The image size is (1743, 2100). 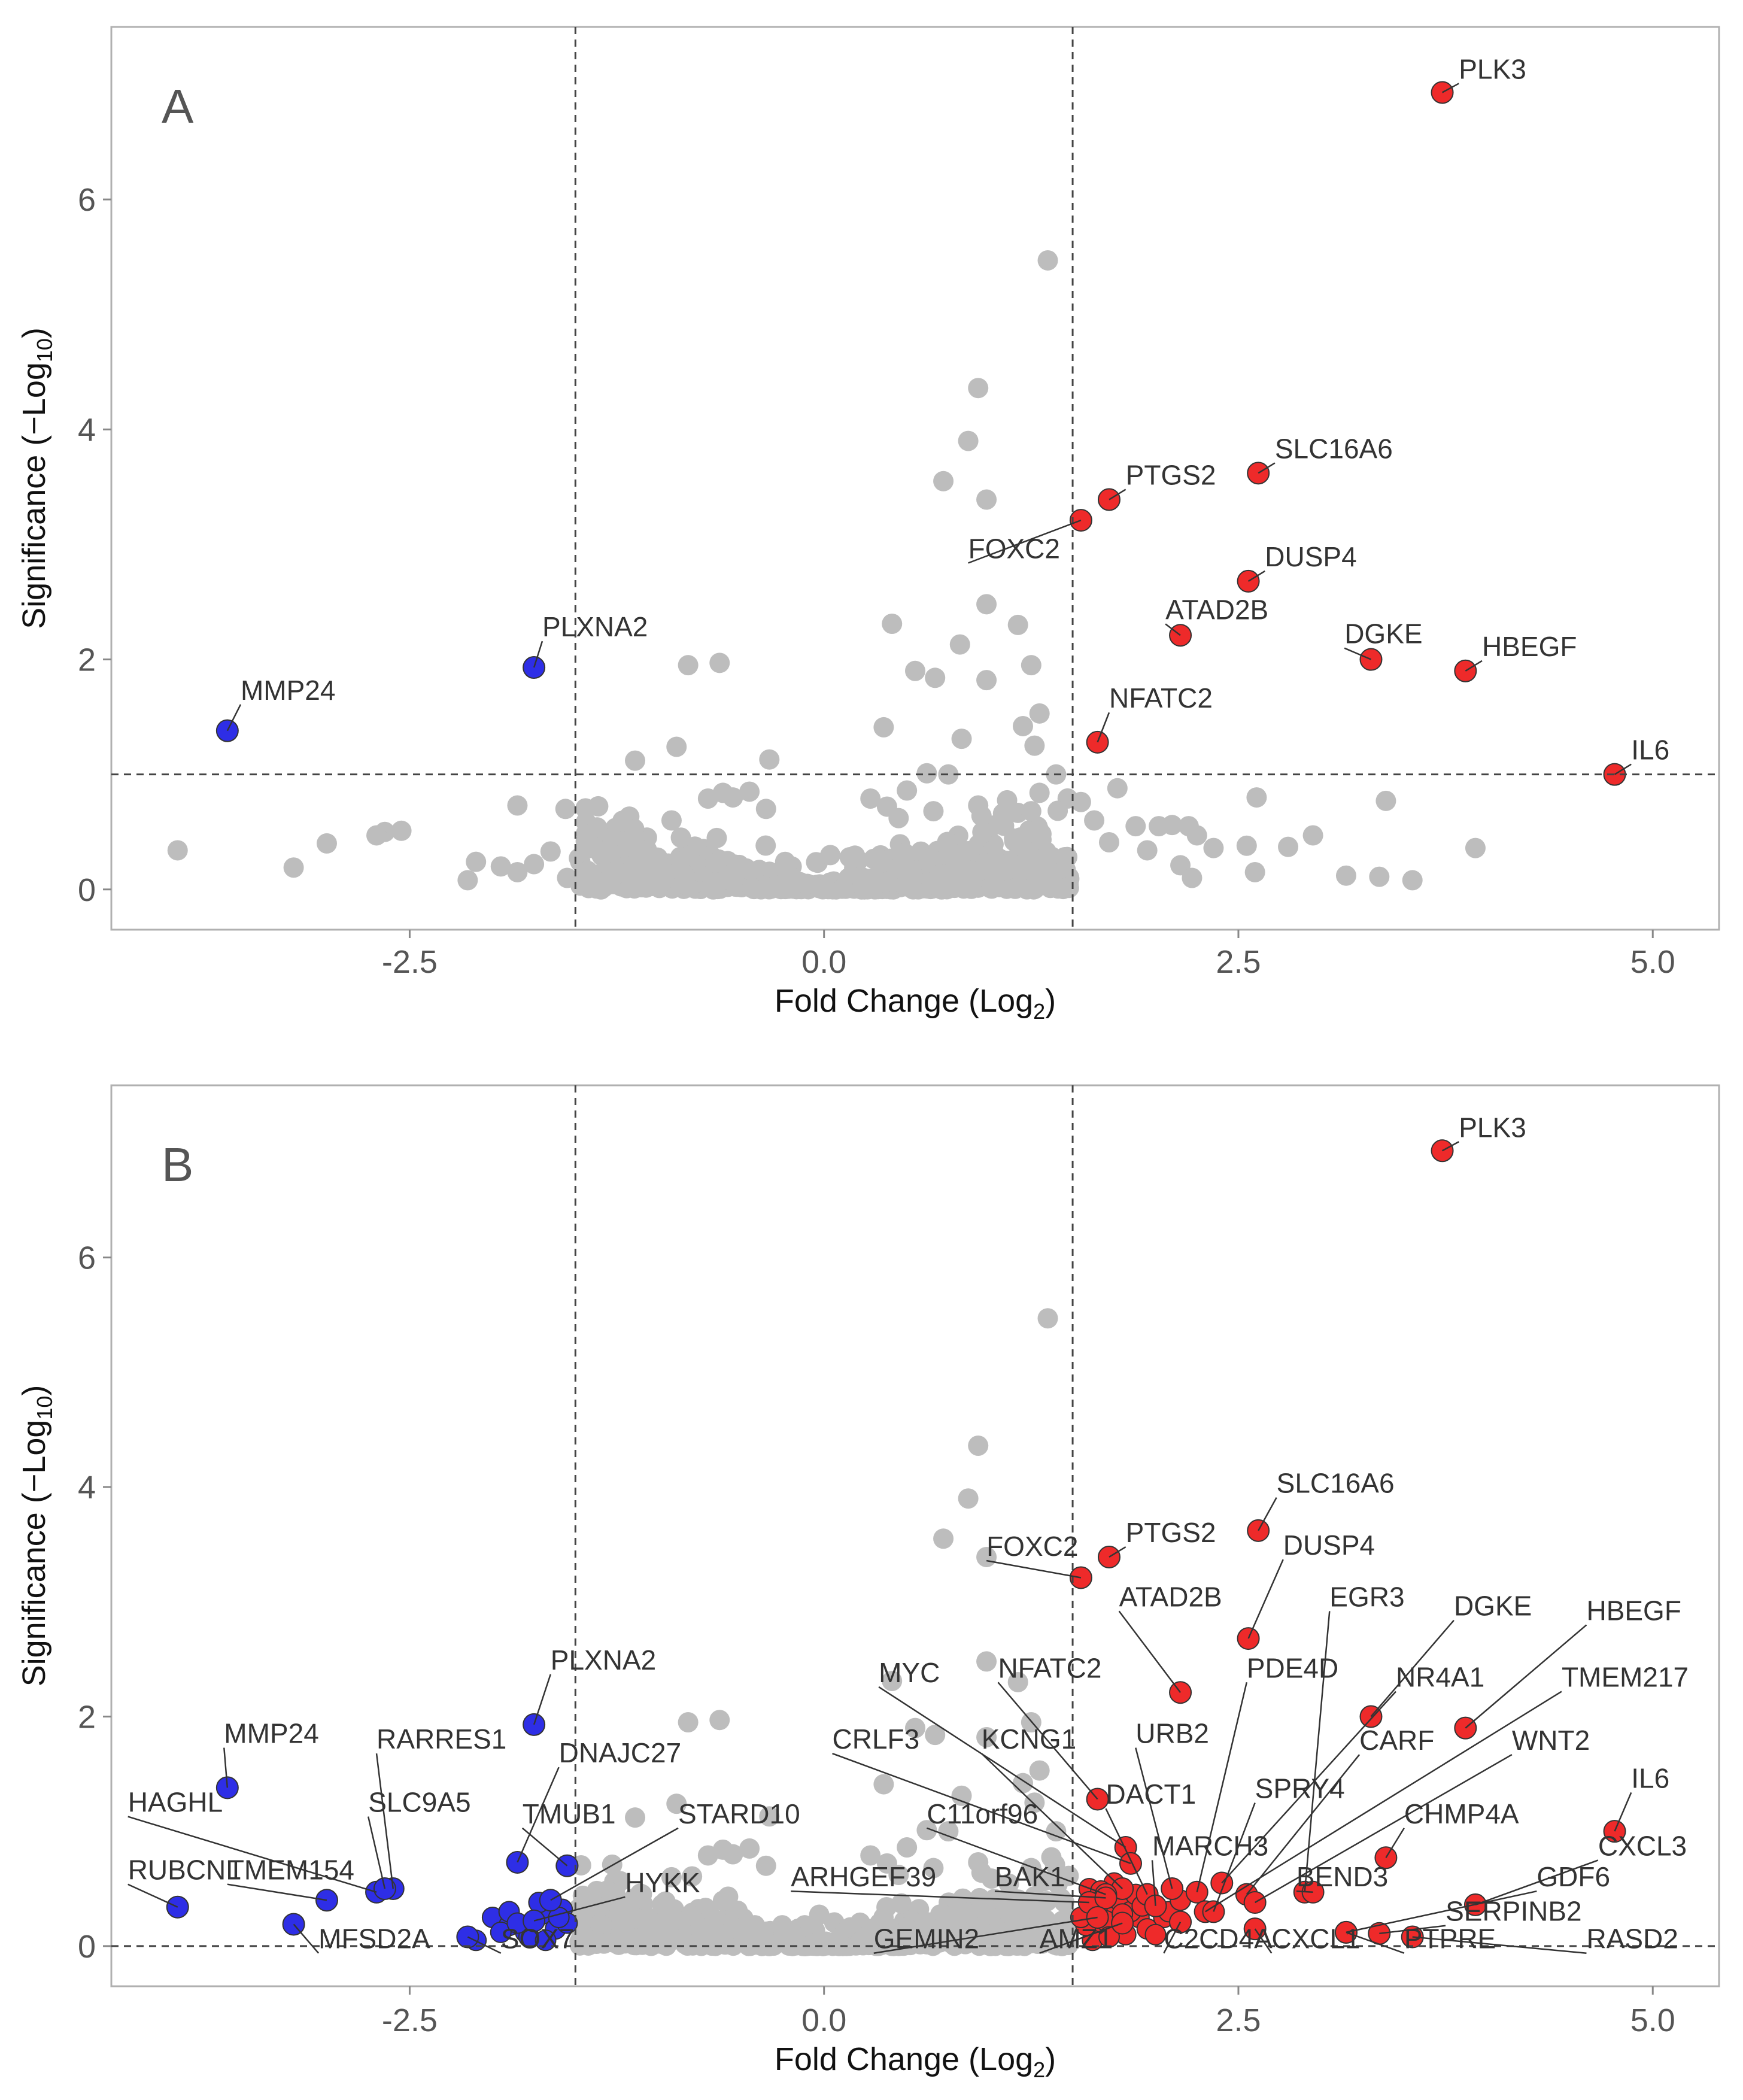 What do you see at coordinates (87, 890) in the screenshot?
I see `y-tick-label: 0` at bounding box center [87, 890].